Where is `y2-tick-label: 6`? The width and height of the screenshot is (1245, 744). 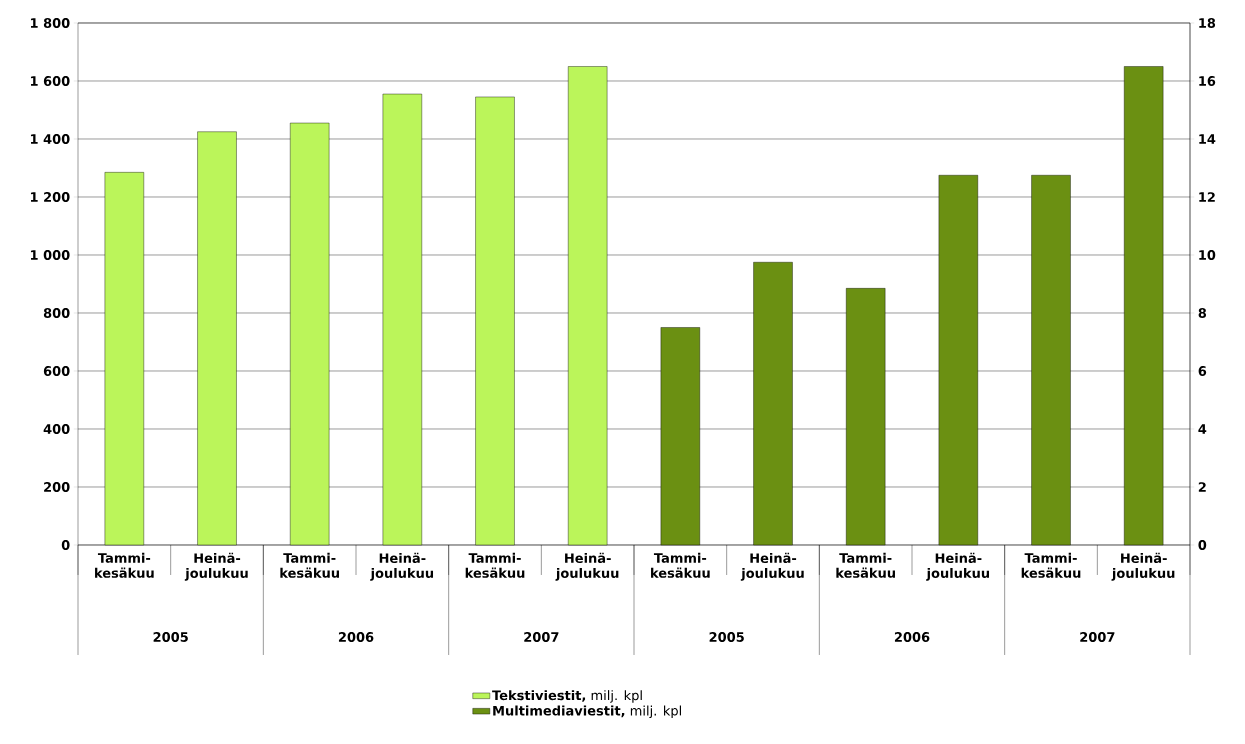 y2-tick-label: 6 is located at coordinates (1202, 371).